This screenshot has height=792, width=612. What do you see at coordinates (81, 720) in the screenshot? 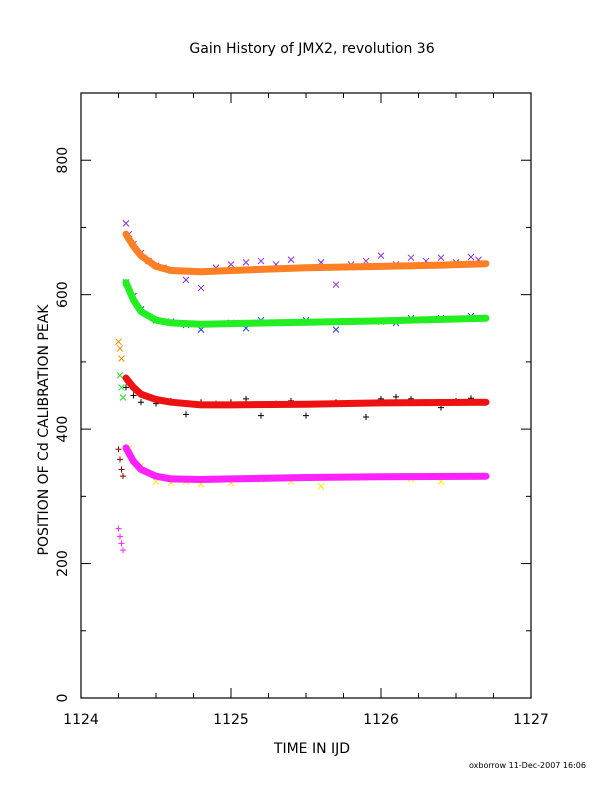
I see `x-tick-label: 1124` at bounding box center [81, 720].